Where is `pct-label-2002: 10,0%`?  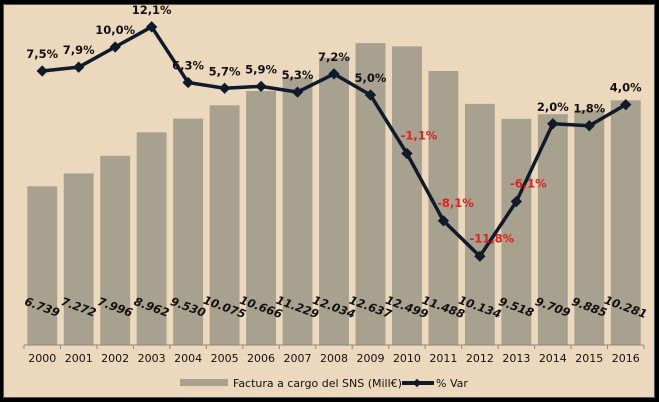
pct-label-2002: 10,0% is located at coordinates (115, 30).